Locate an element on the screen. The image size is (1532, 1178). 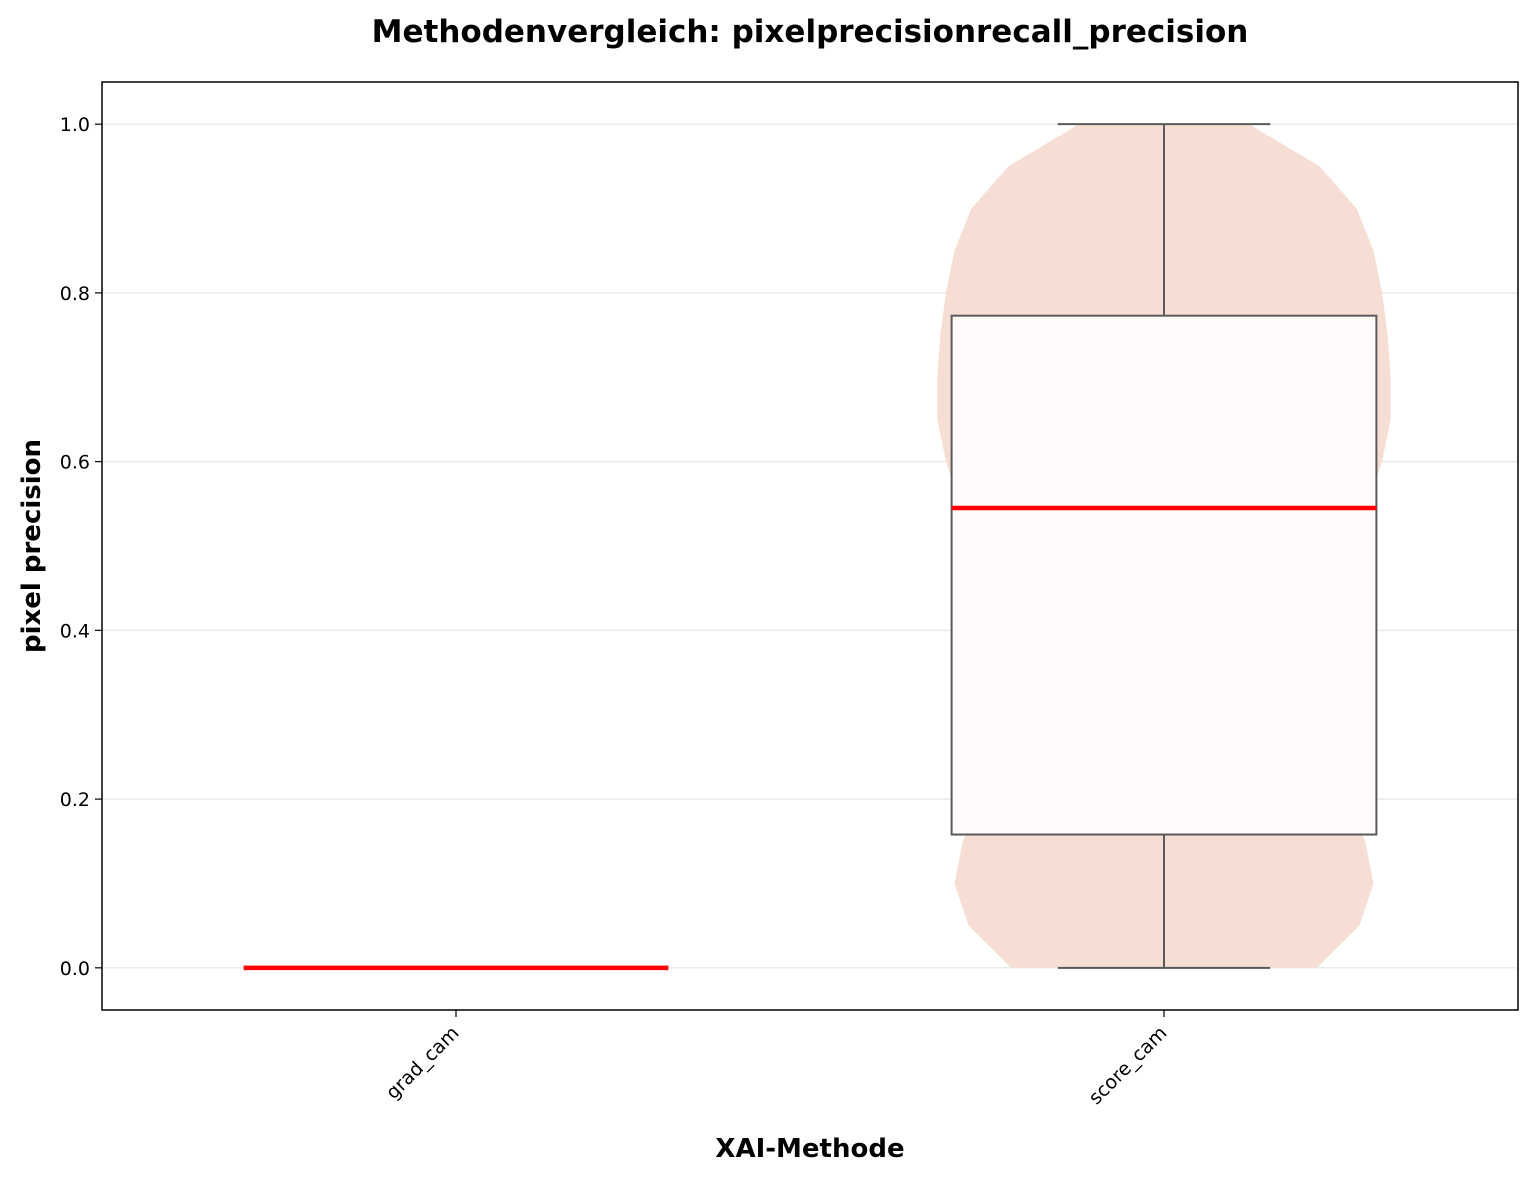
x-axis-label: XAI-Methode is located at coordinates (809, 1149).